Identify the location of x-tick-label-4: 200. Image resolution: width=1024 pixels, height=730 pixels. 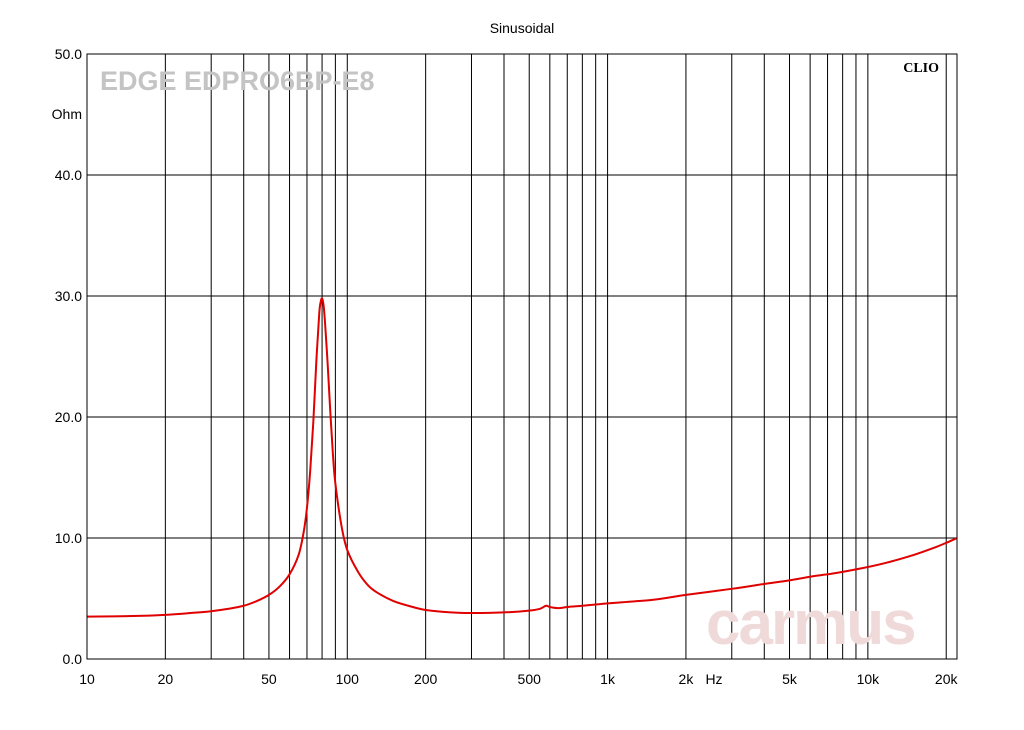
(426, 679).